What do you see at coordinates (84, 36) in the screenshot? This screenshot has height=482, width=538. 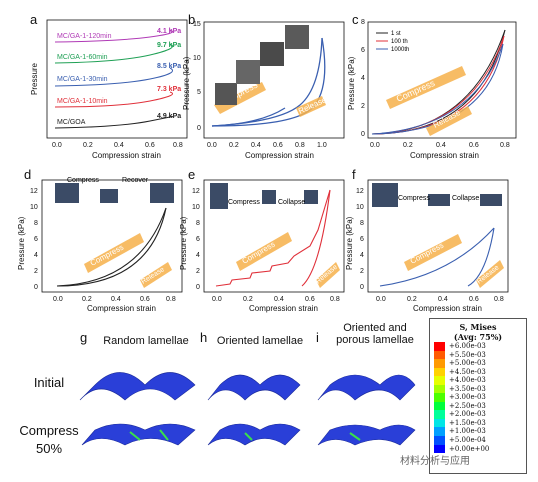 I see `panel-a-label-120min: MC/GA-1-120min` at bounding box center [84, 36].